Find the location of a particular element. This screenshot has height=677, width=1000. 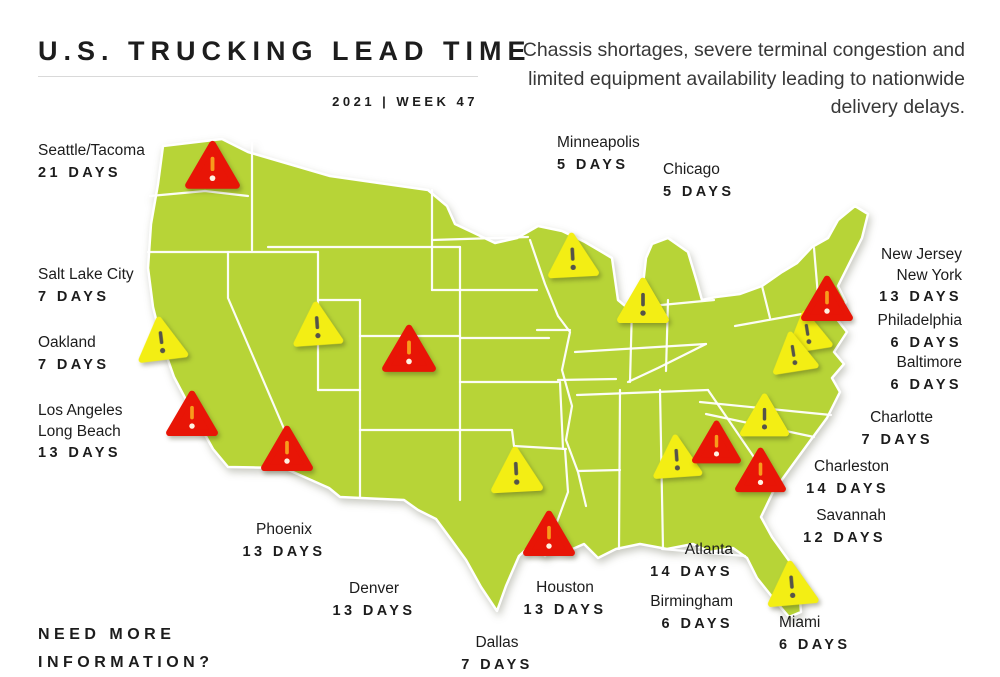

warning-icon-seattle-tacoma is located at coordinates (212, 164).